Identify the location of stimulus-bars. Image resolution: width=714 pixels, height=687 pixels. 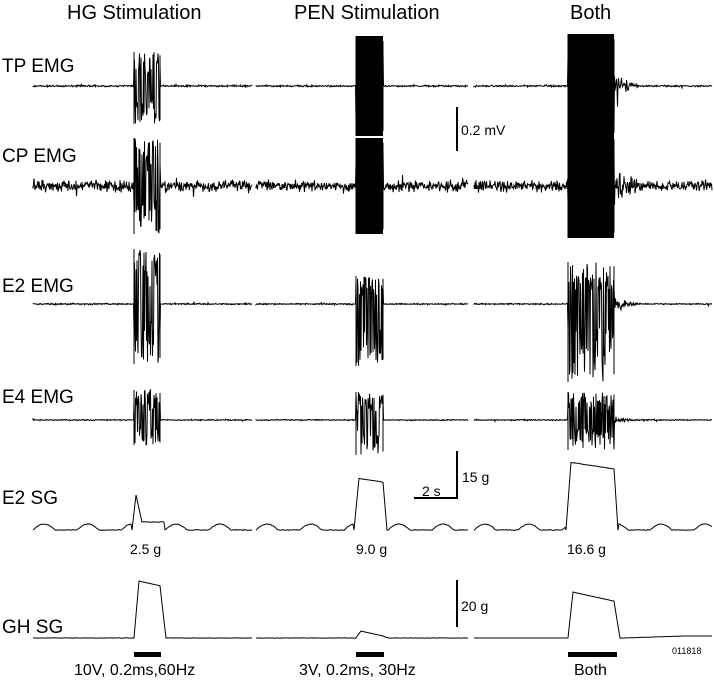
(375, 654).